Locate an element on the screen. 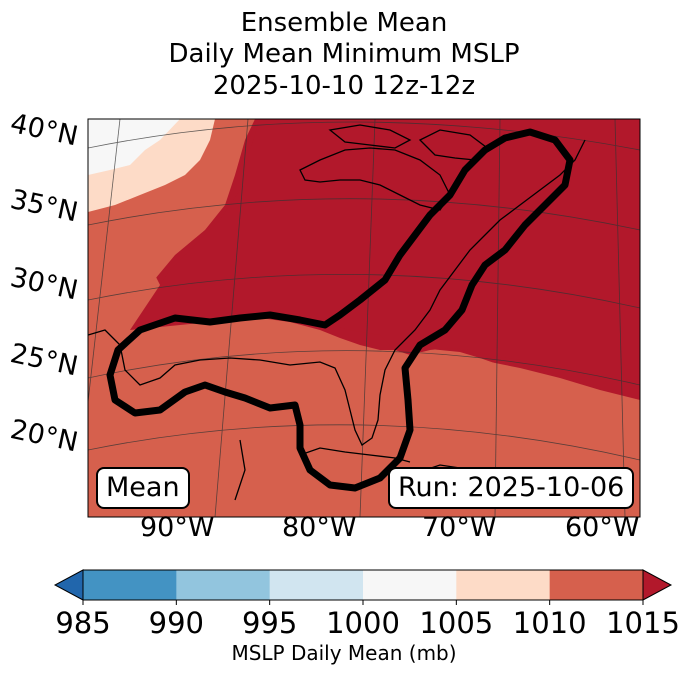 The image size is (688, 674). colorbar-tick-label: 985 is located at coordinates (83, 623).